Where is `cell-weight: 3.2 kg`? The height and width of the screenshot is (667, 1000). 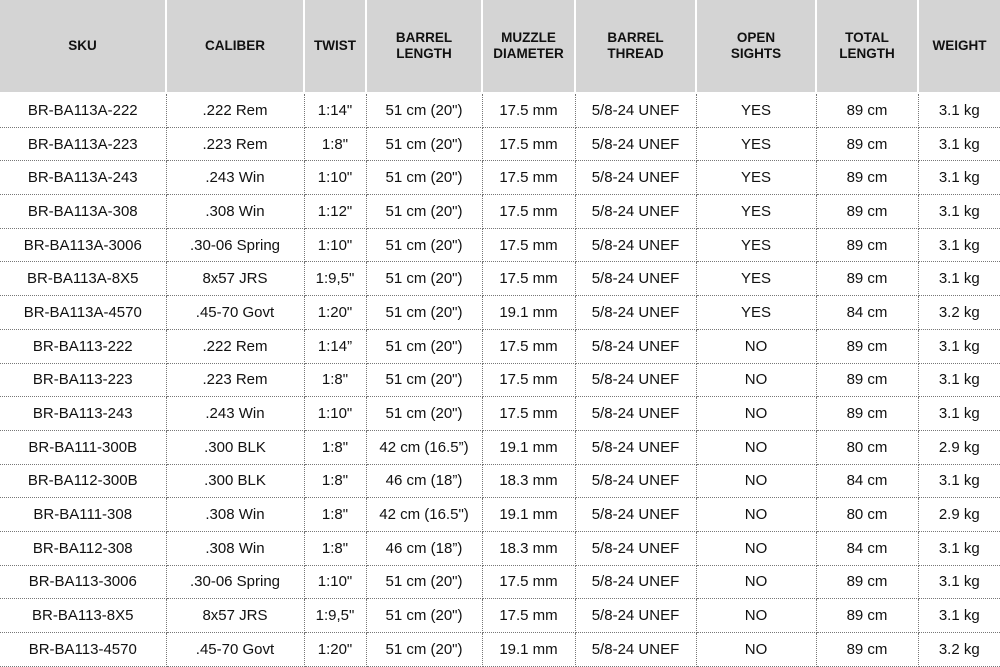
cell-weight: 3.2 kg is located at coordinates (959, 649).